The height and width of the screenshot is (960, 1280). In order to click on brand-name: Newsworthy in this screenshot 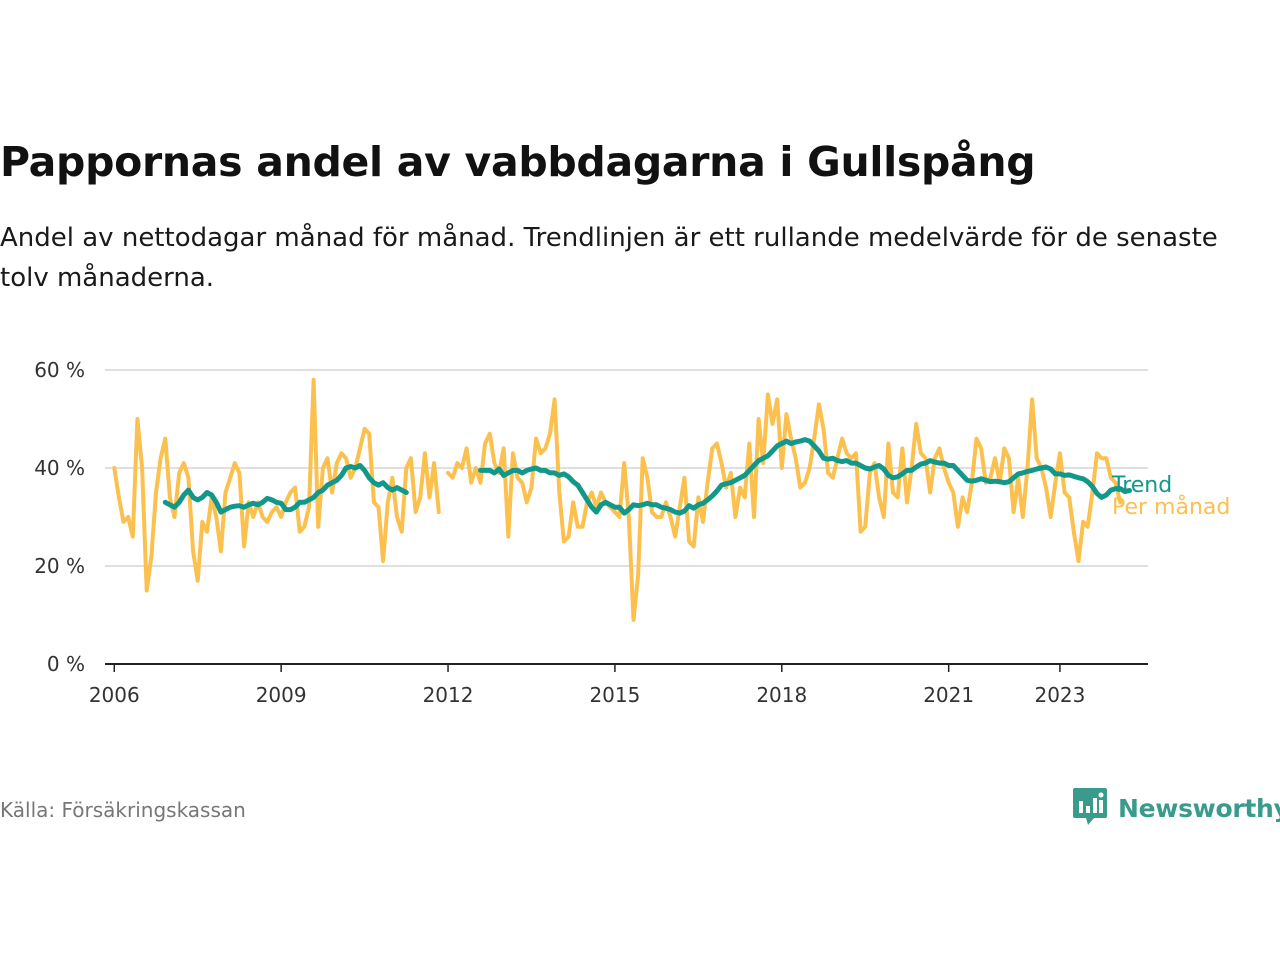, I will do `click(1199, 808)`.